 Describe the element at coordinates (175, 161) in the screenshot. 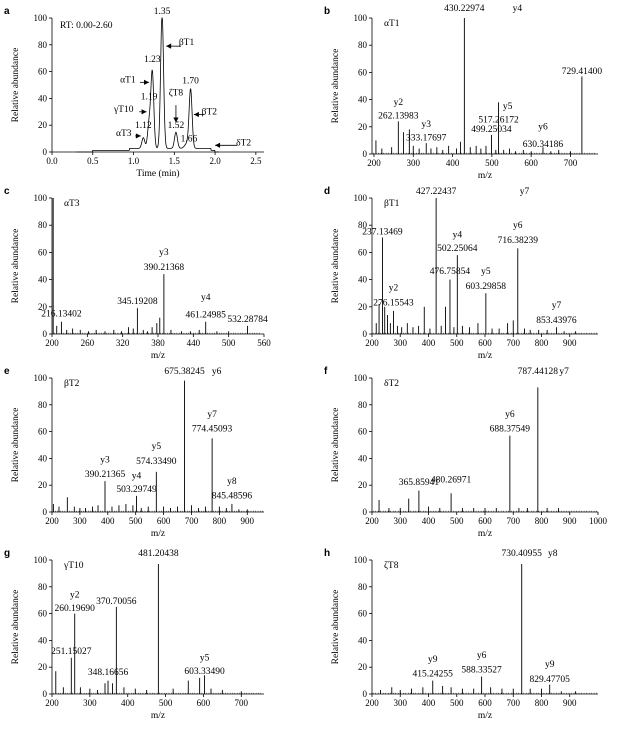

I see `x-tick-label: 1.5` at that location.